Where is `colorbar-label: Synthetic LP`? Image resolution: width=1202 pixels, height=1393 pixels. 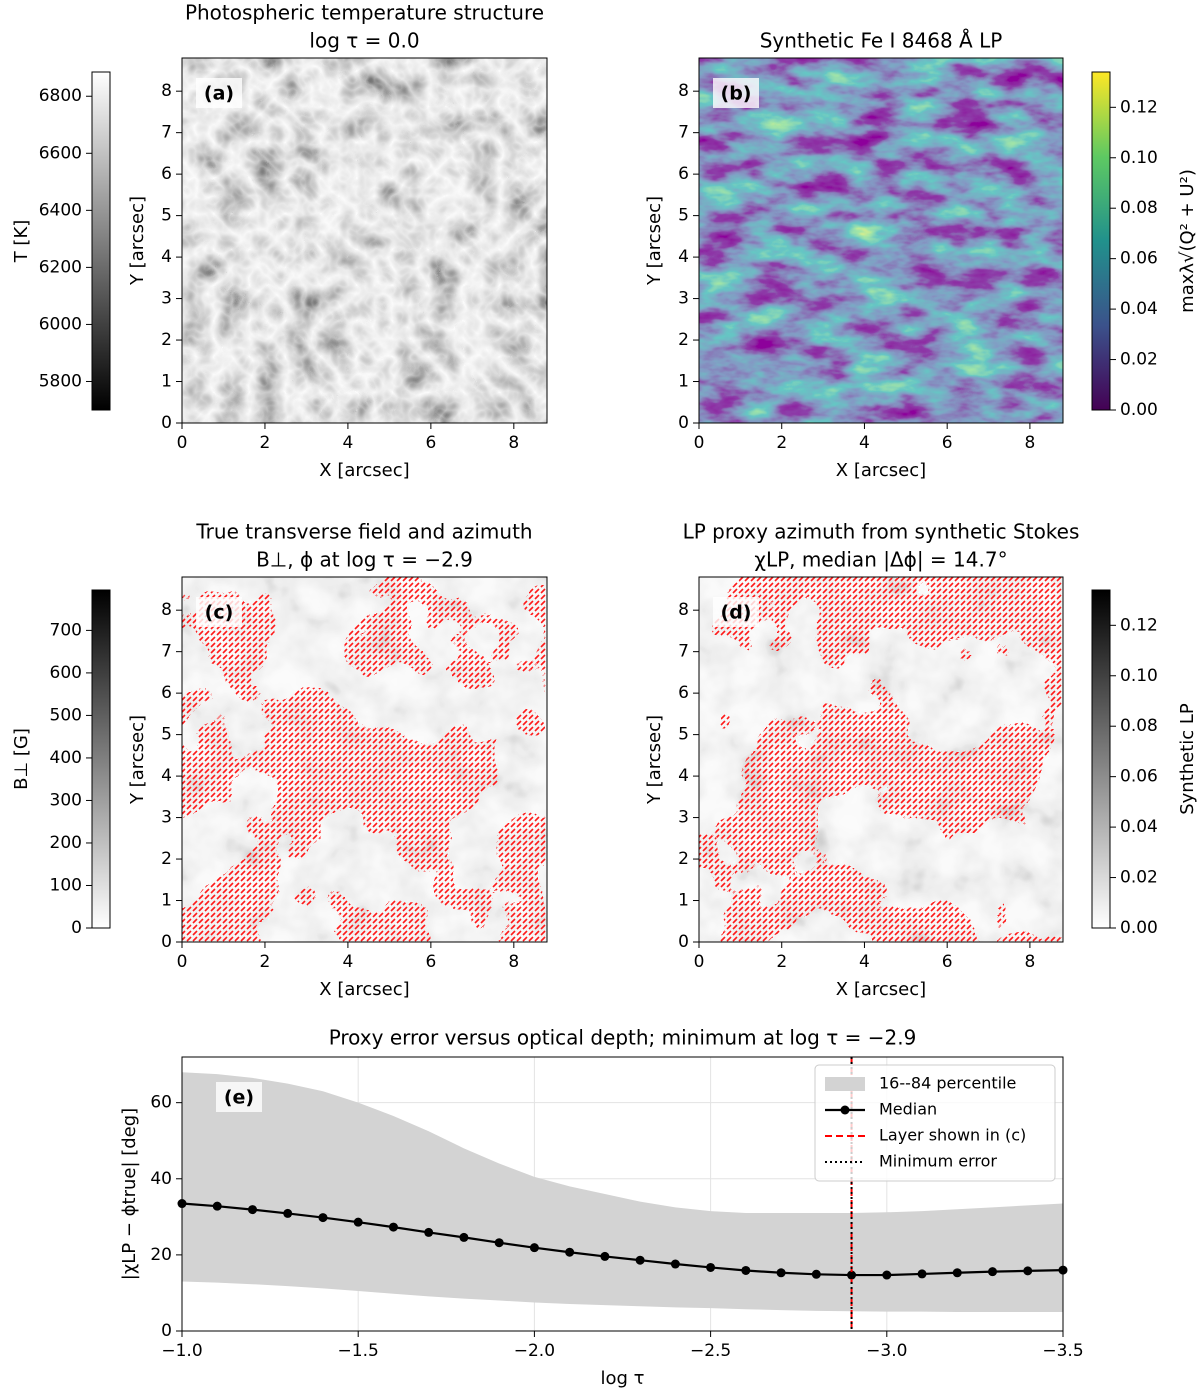 colorbar-label: Synthetic LP is located at coordinates (1187, 759).